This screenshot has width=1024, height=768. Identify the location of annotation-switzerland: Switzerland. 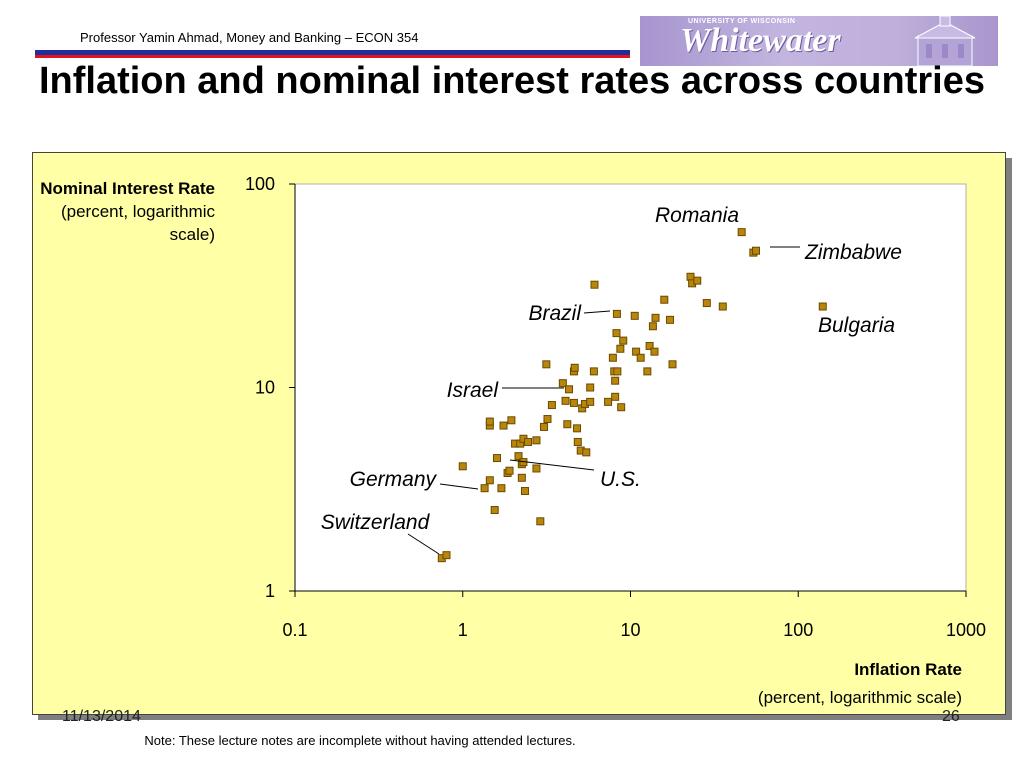
(376, 522).